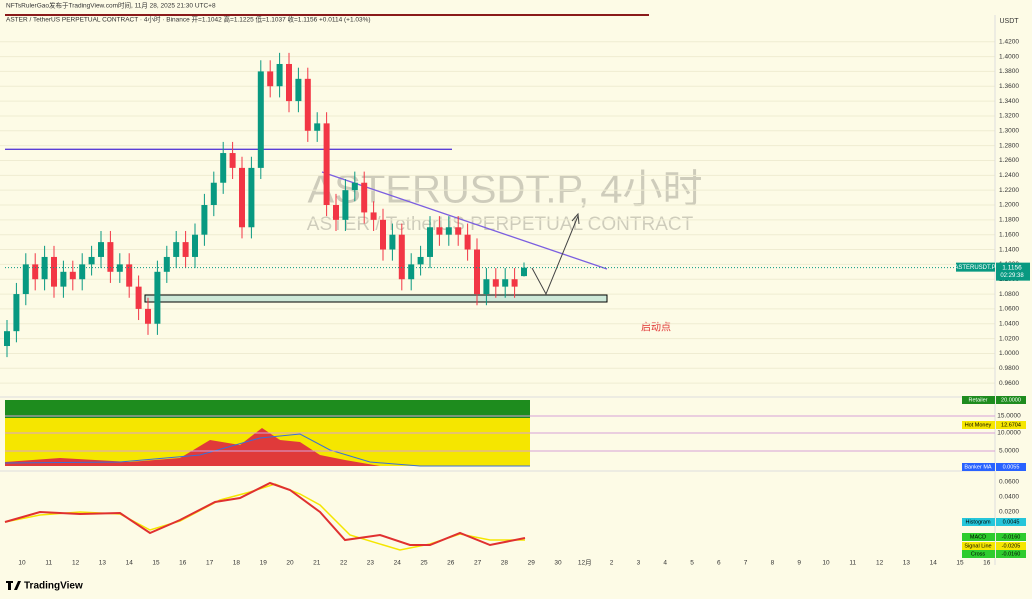 The width and height of the screenshot is (1032, 599). Describe the element at coordinates (500, 224) in the screenshot. I see `watermark-subtitle: ASTER / TetherUS PERPETUAL CONTRACT` at that location.